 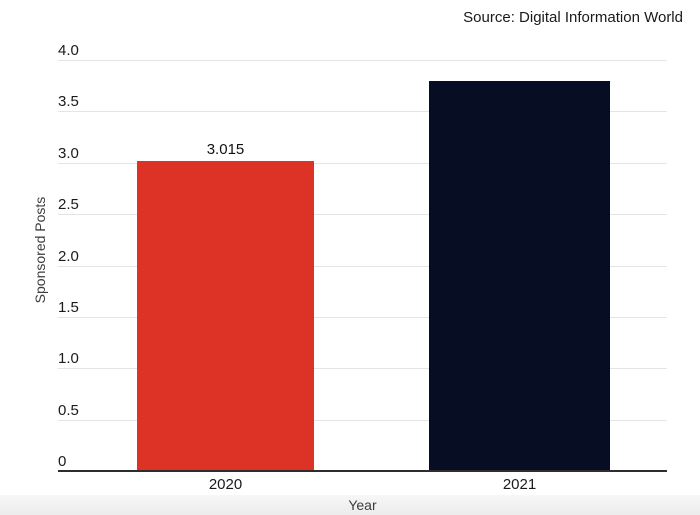 What do you see at coordinates (68, 410) in the screenshot?
I see `y-tick-label: 0.5` at bounding box center [68, 410].